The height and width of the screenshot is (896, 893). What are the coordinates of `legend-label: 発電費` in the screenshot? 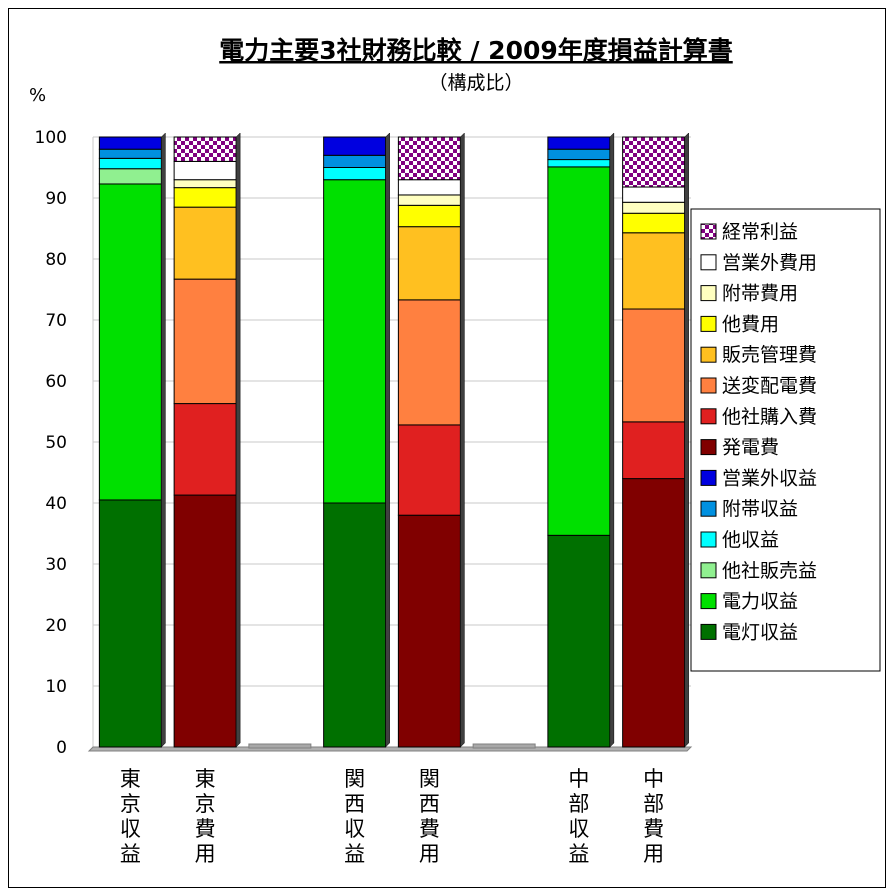 It's located at (750, 448).